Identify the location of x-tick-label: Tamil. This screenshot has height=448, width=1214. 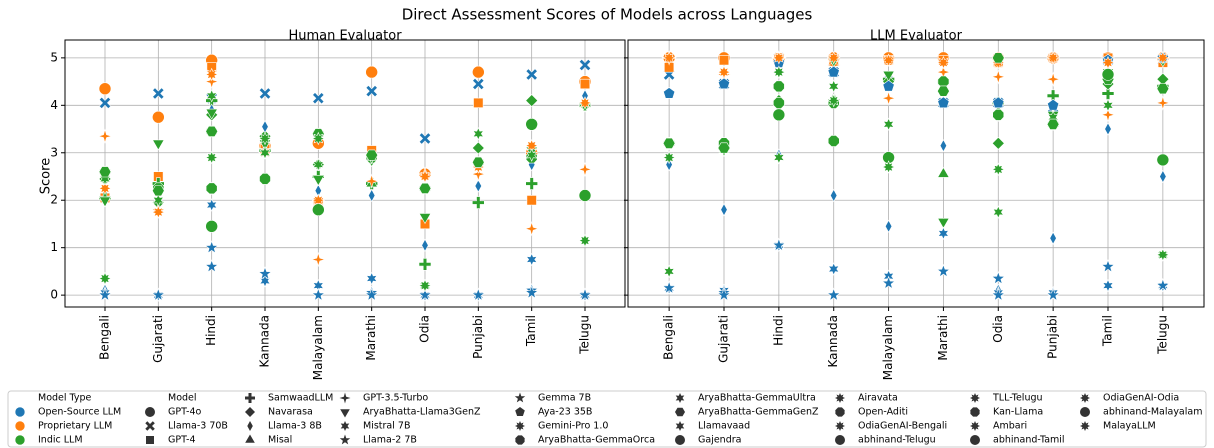
(531, 331).